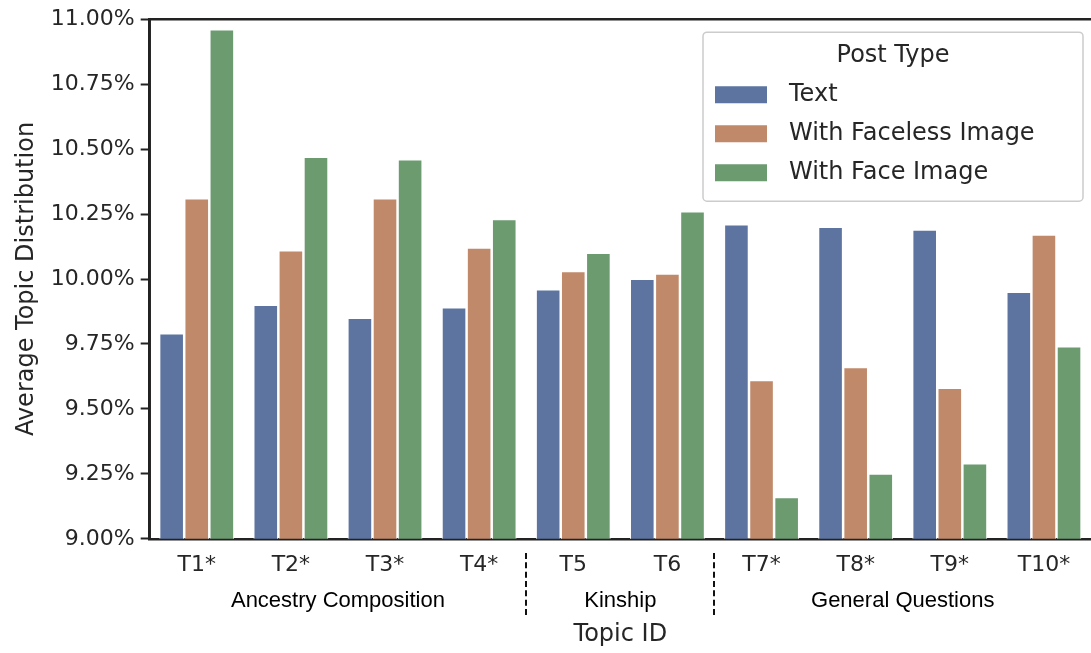 The width and height of the screenshot is (1091, 653). I want to click on text: Ancestry Composition, so click(337, 599).